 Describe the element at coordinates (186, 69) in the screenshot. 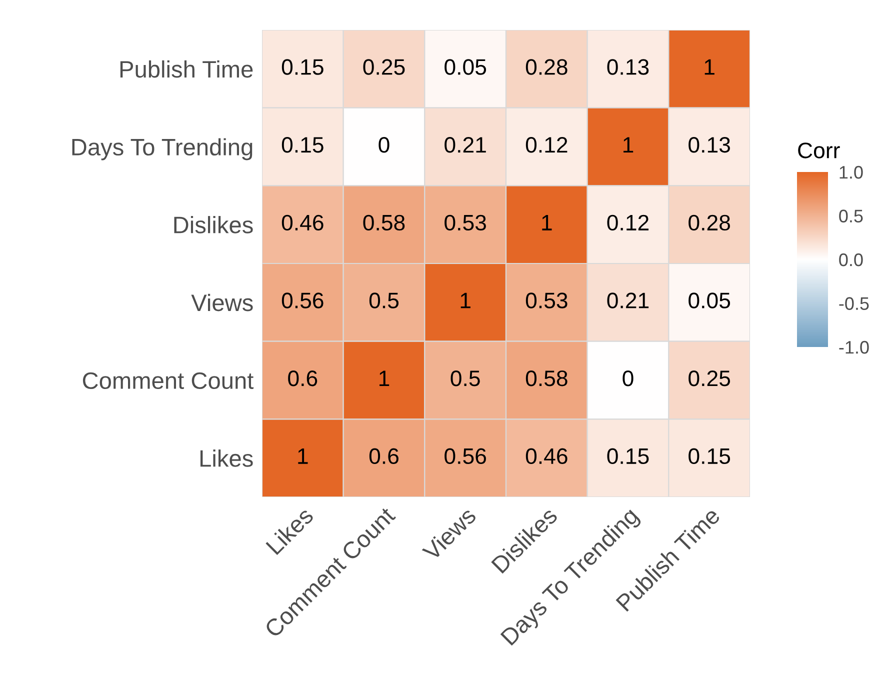

I see `y-tick-label: Publish Time` at that location.